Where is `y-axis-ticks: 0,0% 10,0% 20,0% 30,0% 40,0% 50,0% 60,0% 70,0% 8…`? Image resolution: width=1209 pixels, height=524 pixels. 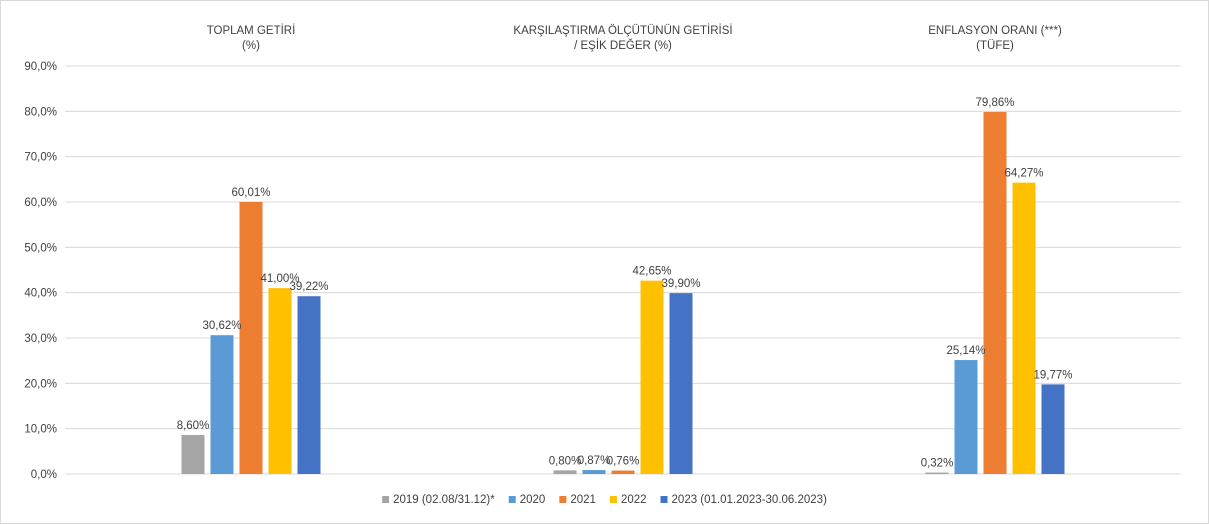
y-axis-ticks: 0,0% 10,0% 20,0% 30,0% 40,0% 50,0% 60,0% 70,0% 8… is located at coordinates (40, 271).